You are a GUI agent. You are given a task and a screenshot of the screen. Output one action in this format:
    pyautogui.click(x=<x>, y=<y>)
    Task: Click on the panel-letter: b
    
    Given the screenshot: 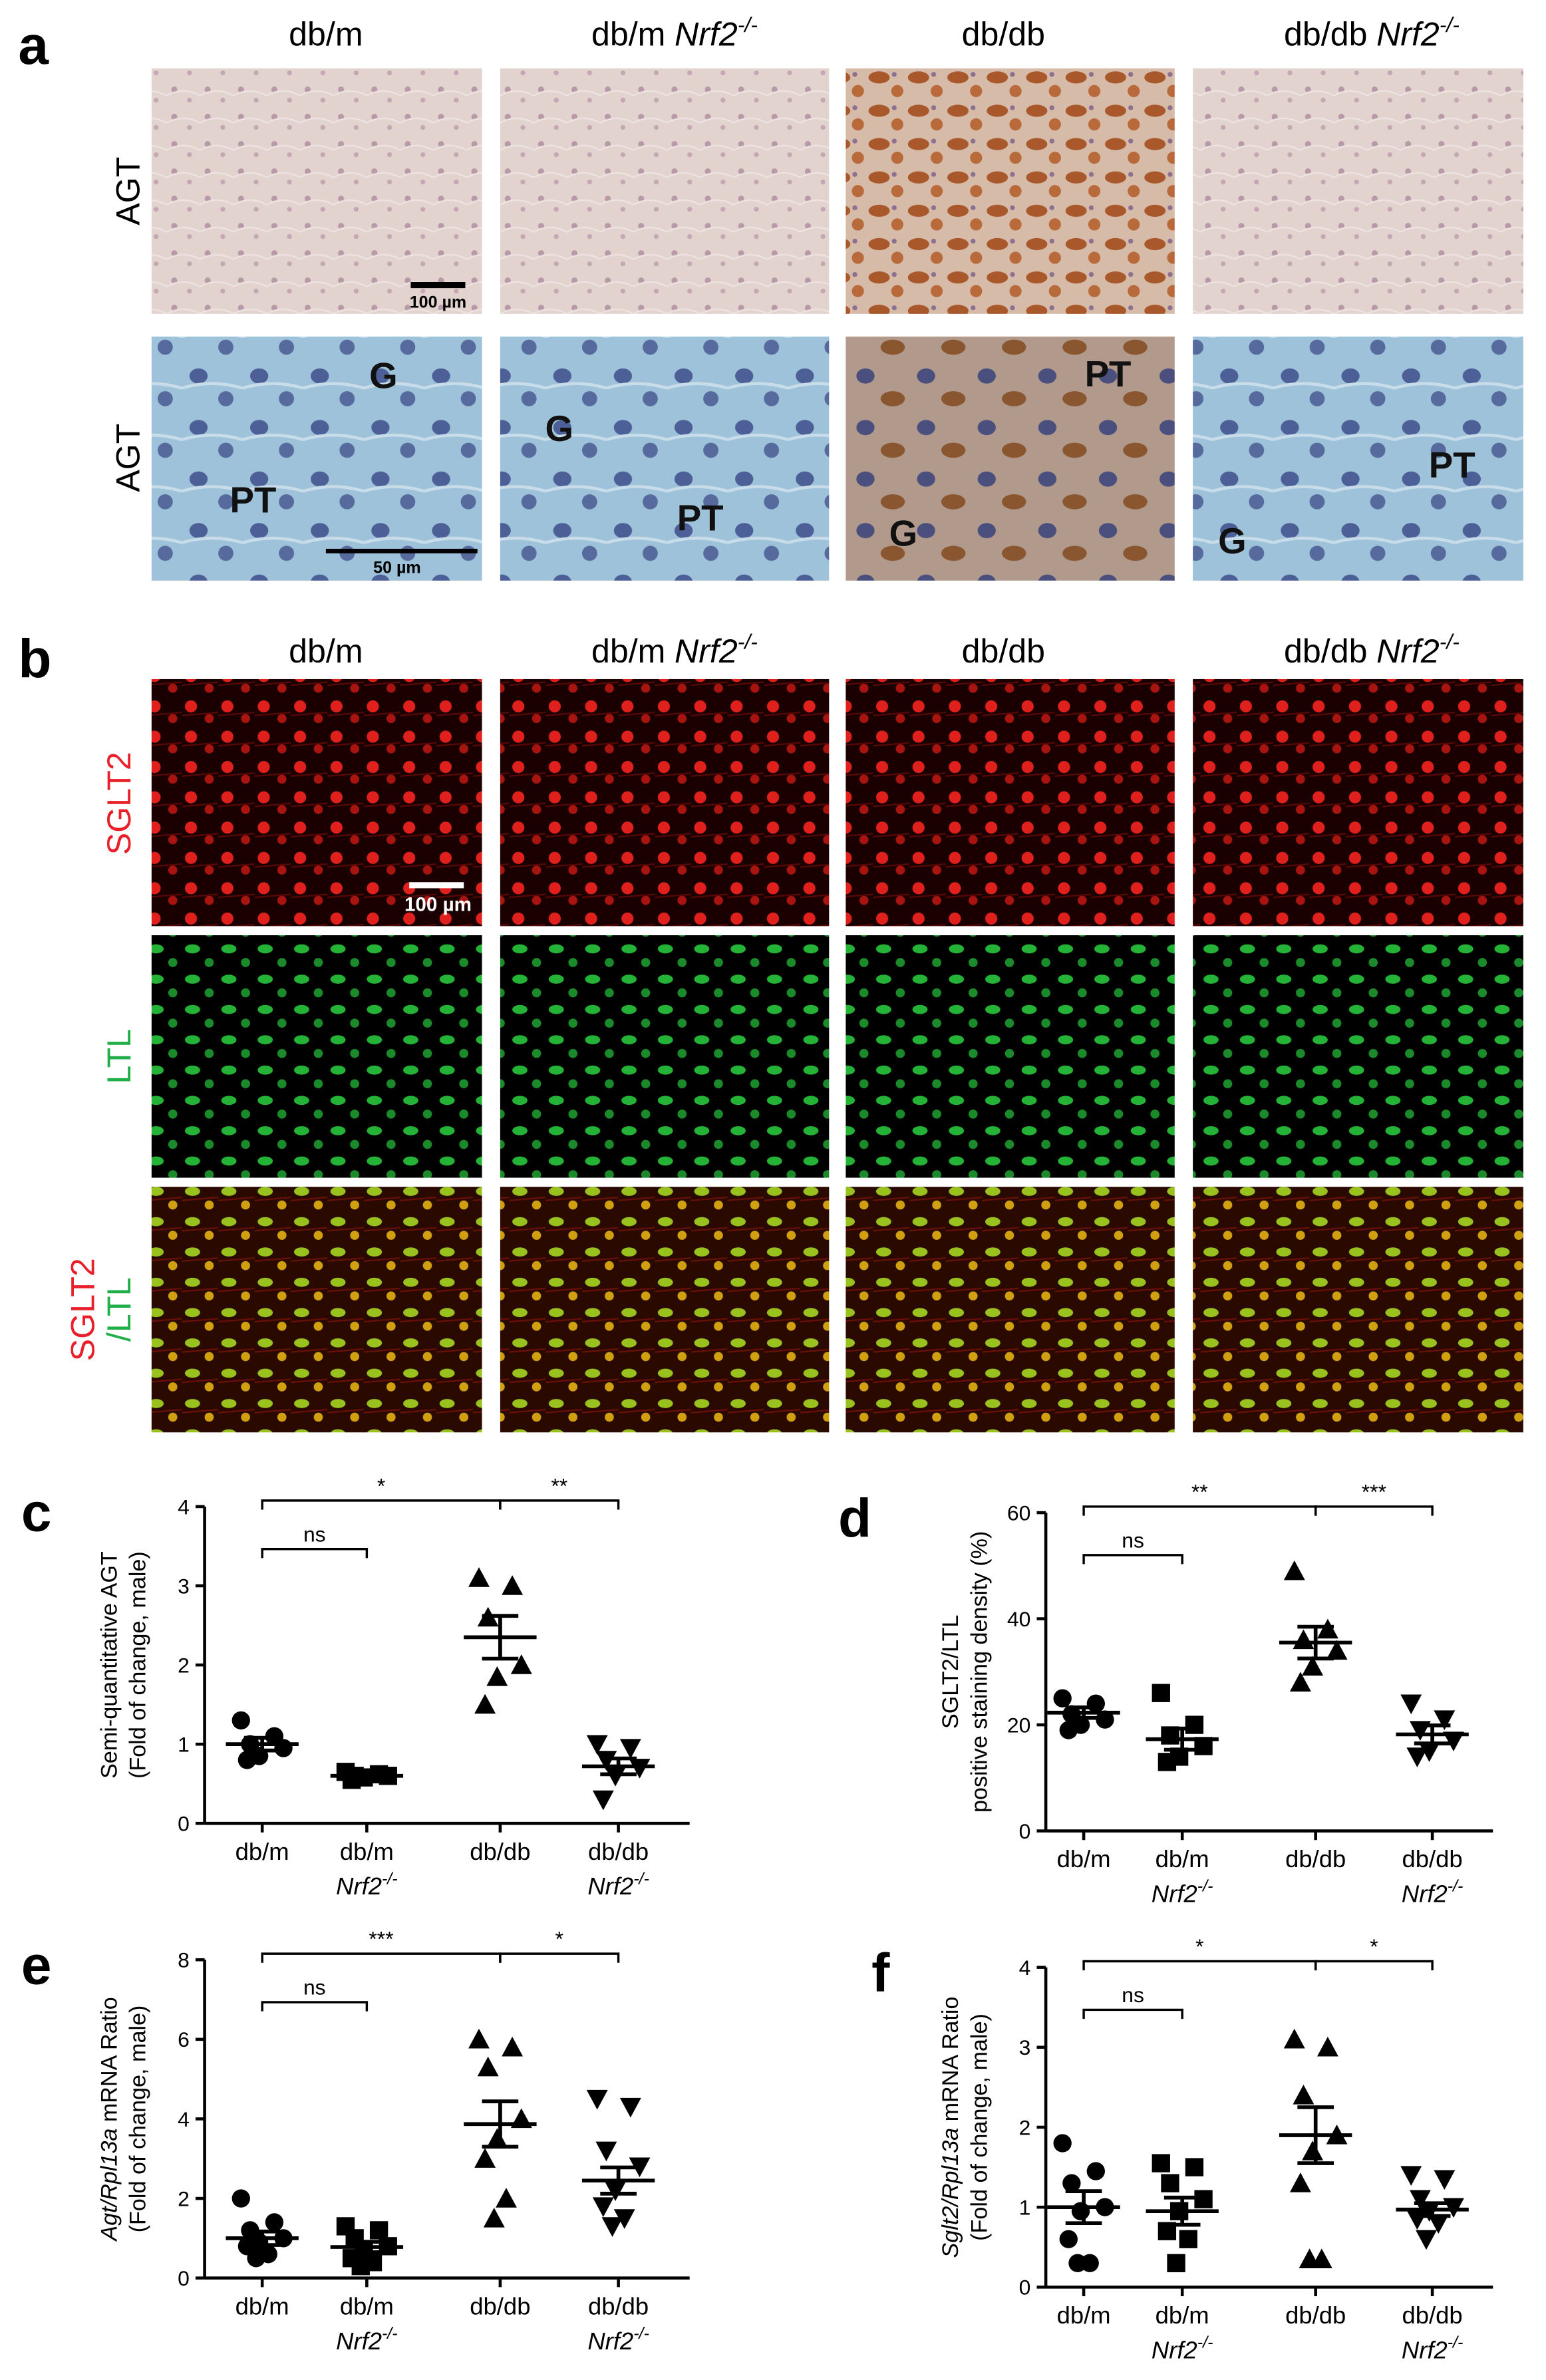 What is the action you would take?
    pyautogui.click(x=34, y=659)
    